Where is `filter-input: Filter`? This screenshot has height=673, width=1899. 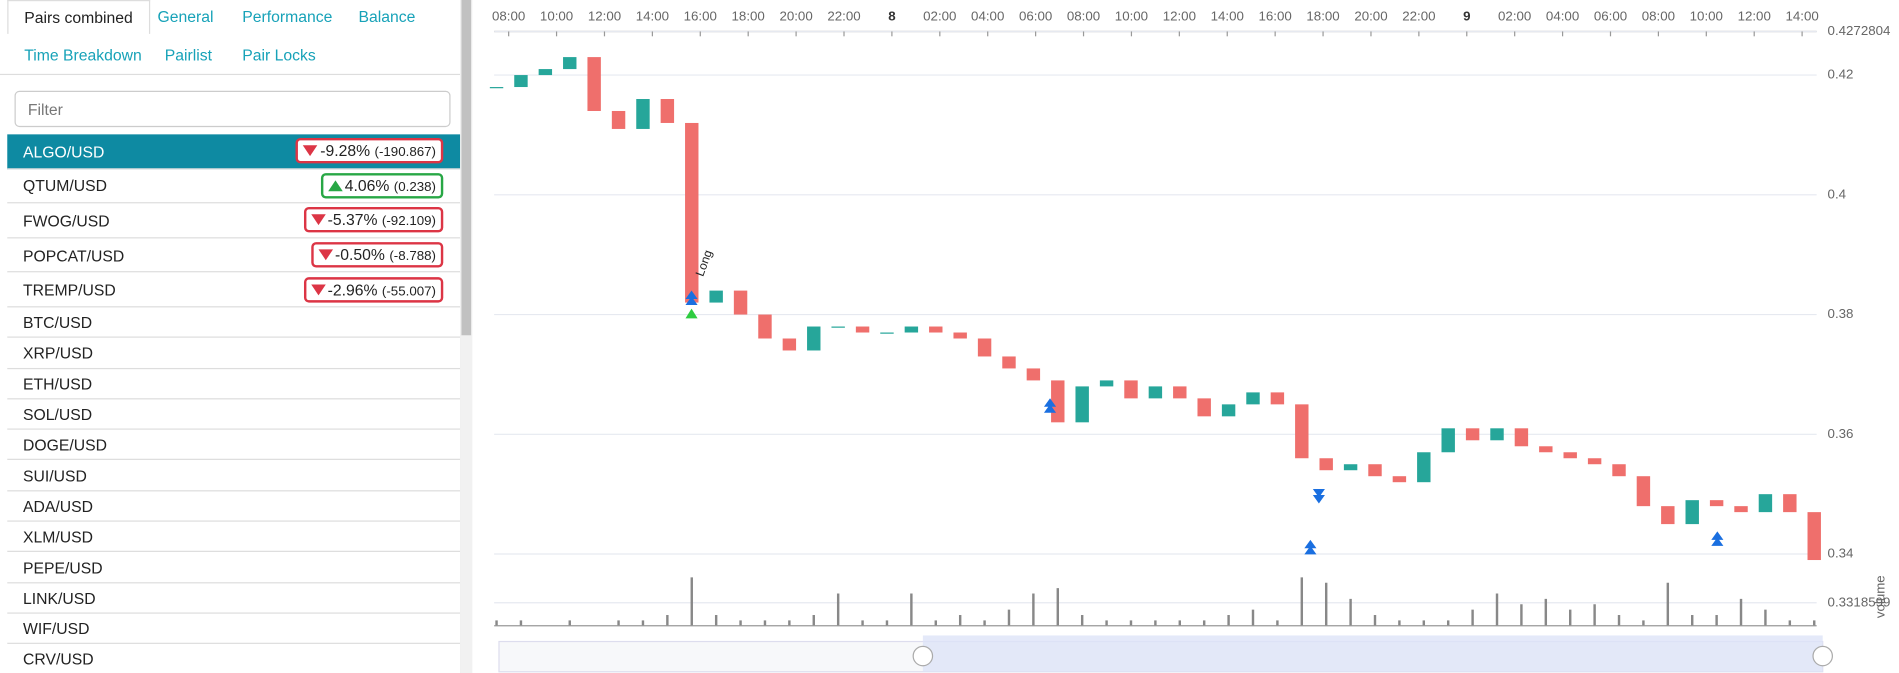 filter-input: Filter is located at coordinates (232, 109).